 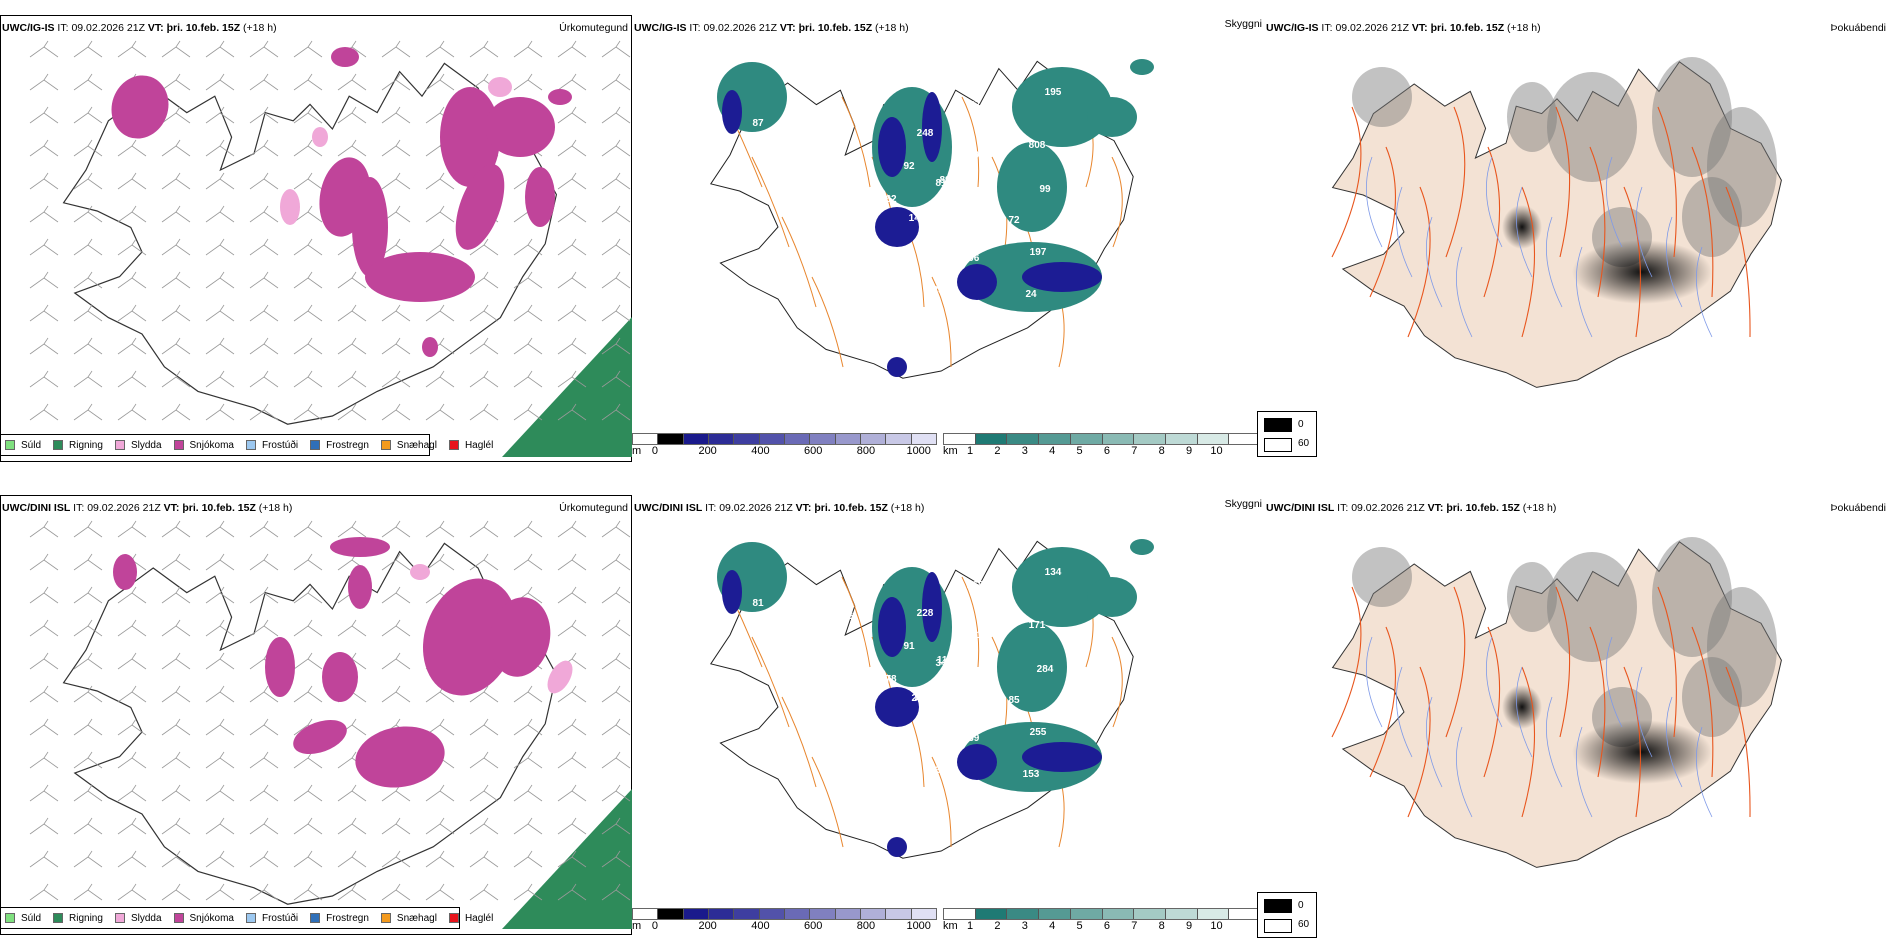 What do you see at coordinates (707, 926) in the screenshot?
I see `colorbar-tick: 200` at bounding box center [707, 926].